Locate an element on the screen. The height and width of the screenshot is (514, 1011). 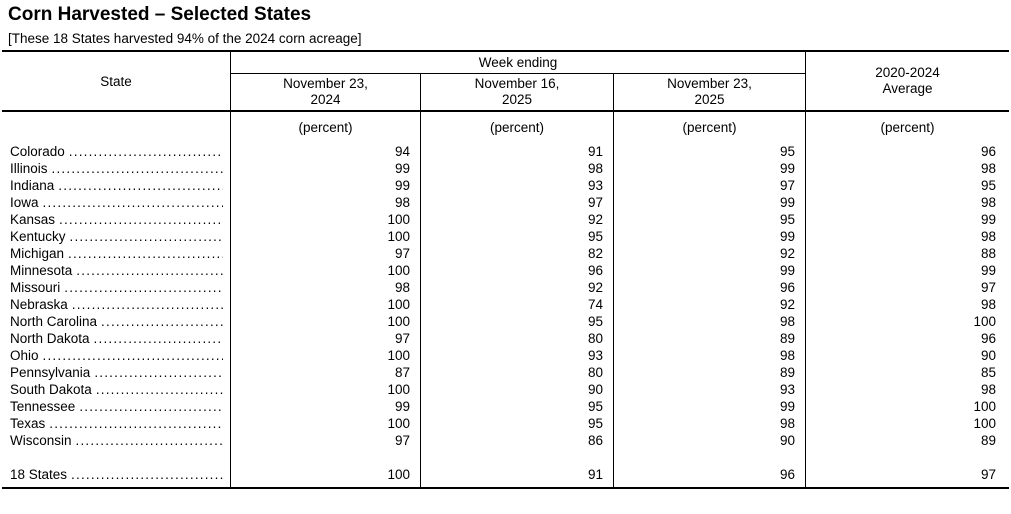
state-name: North Dakota is located at coordinates (50, 338).